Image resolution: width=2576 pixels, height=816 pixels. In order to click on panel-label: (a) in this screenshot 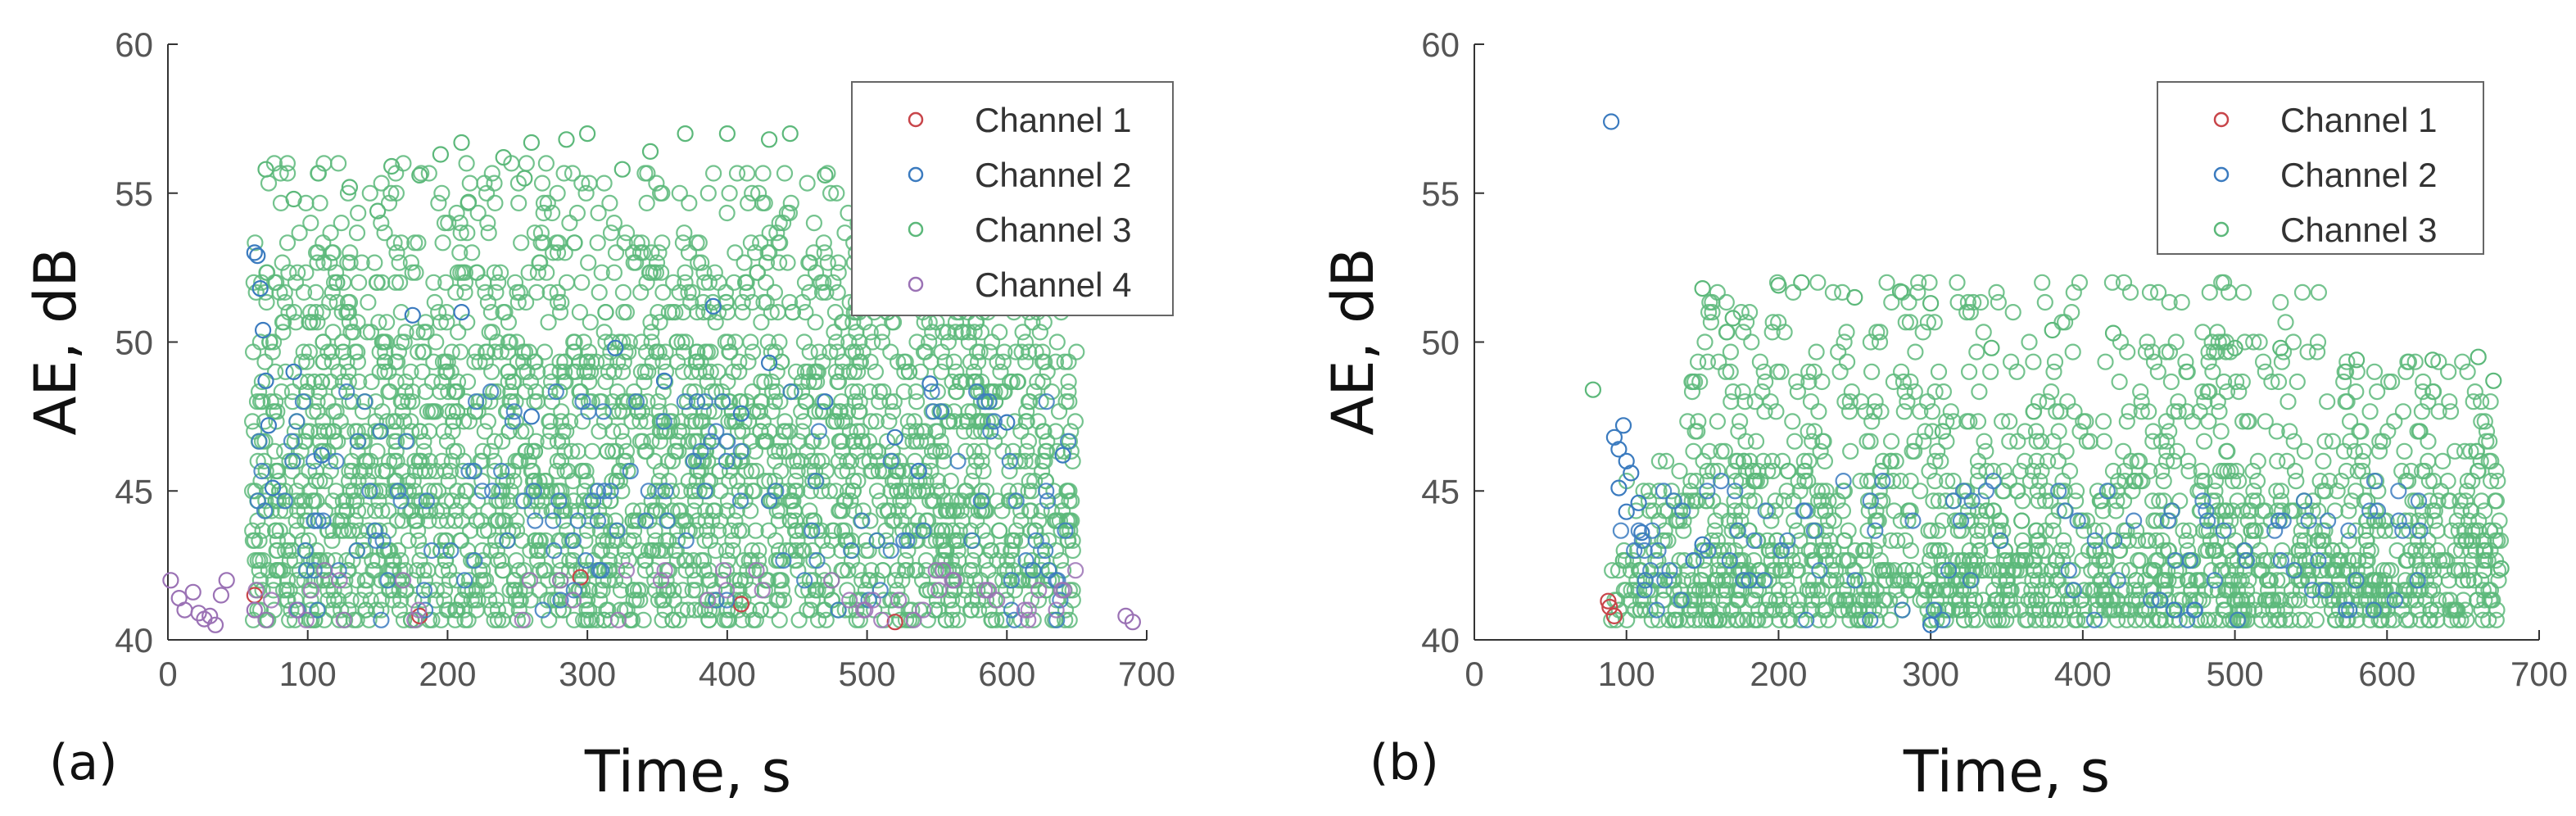, I will do `click(83, 762)`.